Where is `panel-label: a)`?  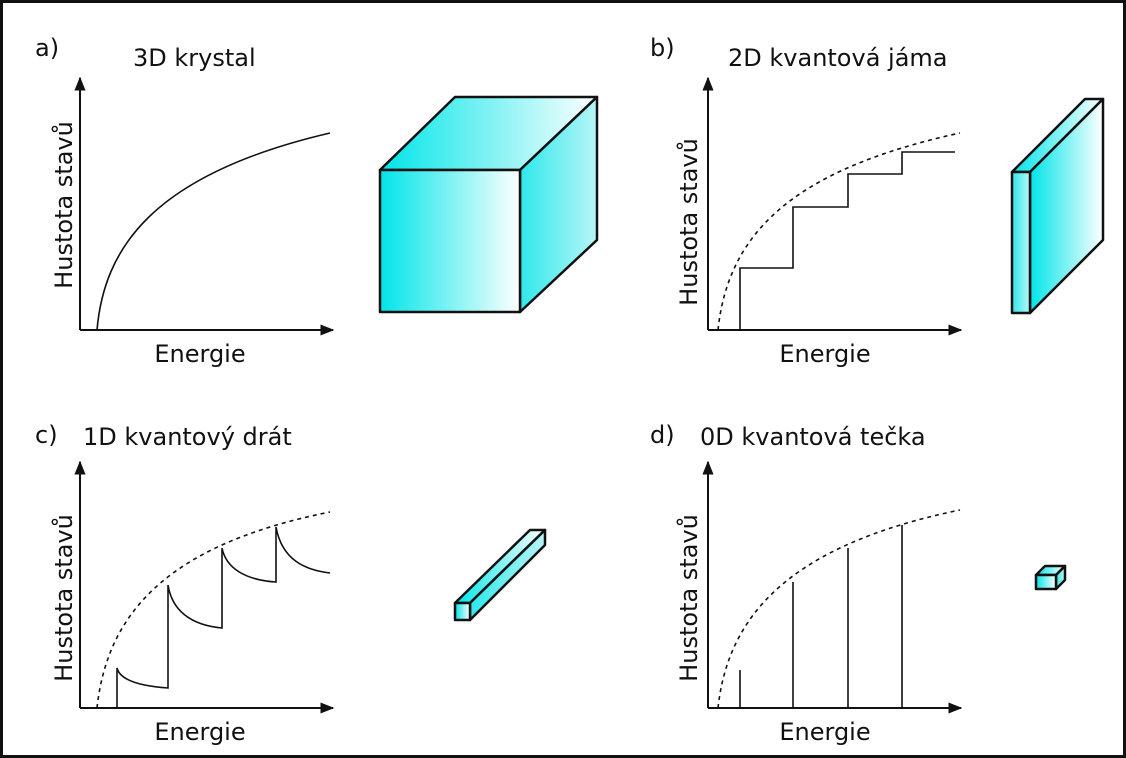 panel-label: a) is located at coordinates (47, 48).